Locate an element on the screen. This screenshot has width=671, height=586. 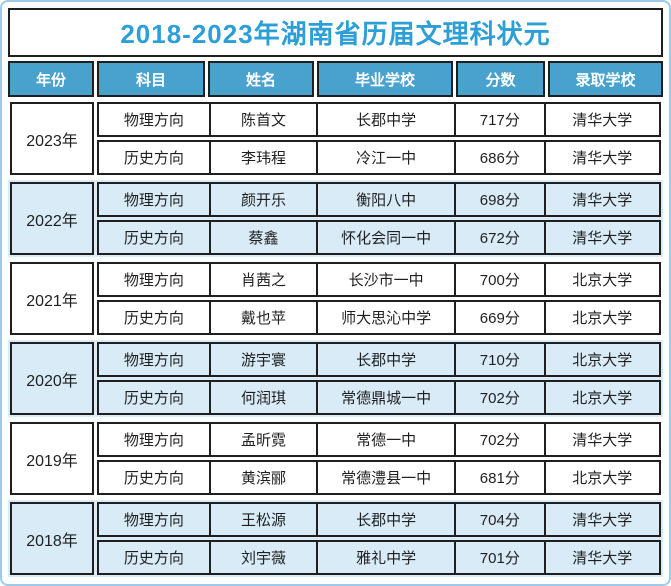
year-cell: 2020年 is located at coordinates (52, 378).